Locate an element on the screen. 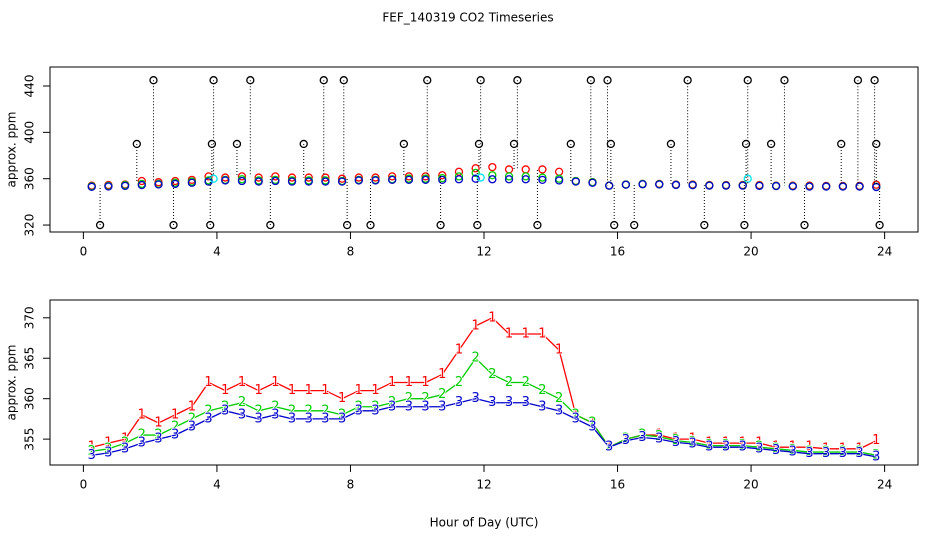  figure-title: FEF_140319 CO2 Timeseries is located at coordinates (467, 18).